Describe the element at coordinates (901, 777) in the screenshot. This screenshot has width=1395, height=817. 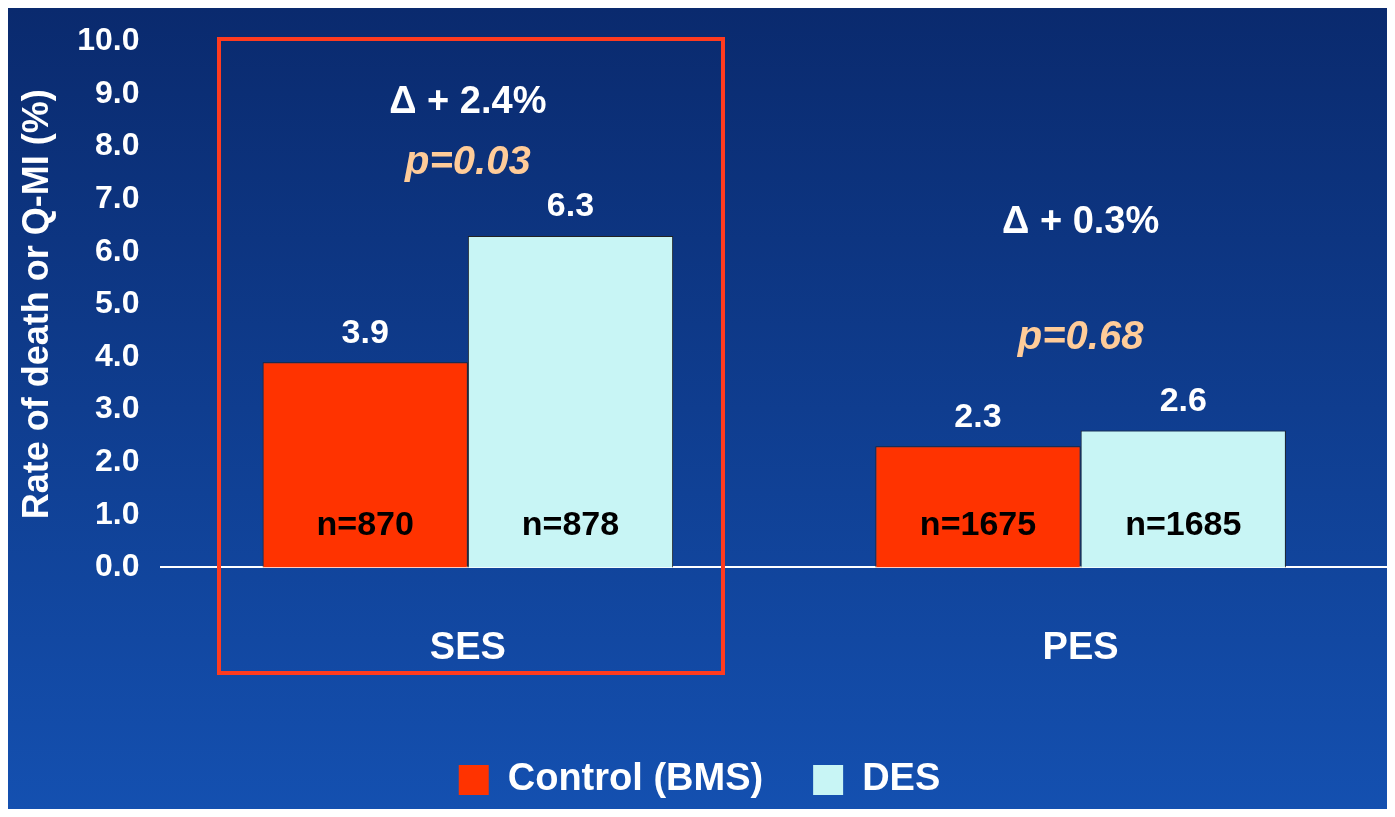
I see `legend-label: DES` at that location.